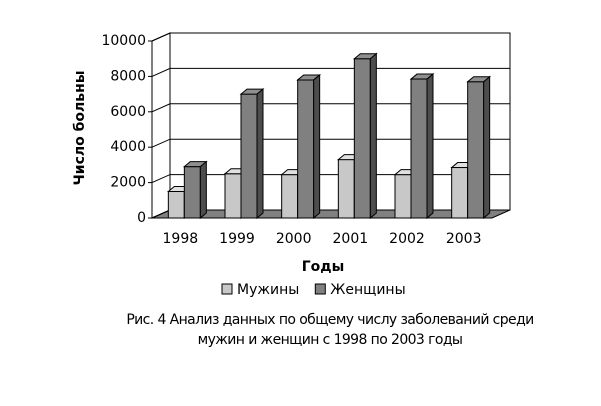 The image size is (601, 406). I want to click on x-tick-label: 1998, so click(181, 239).